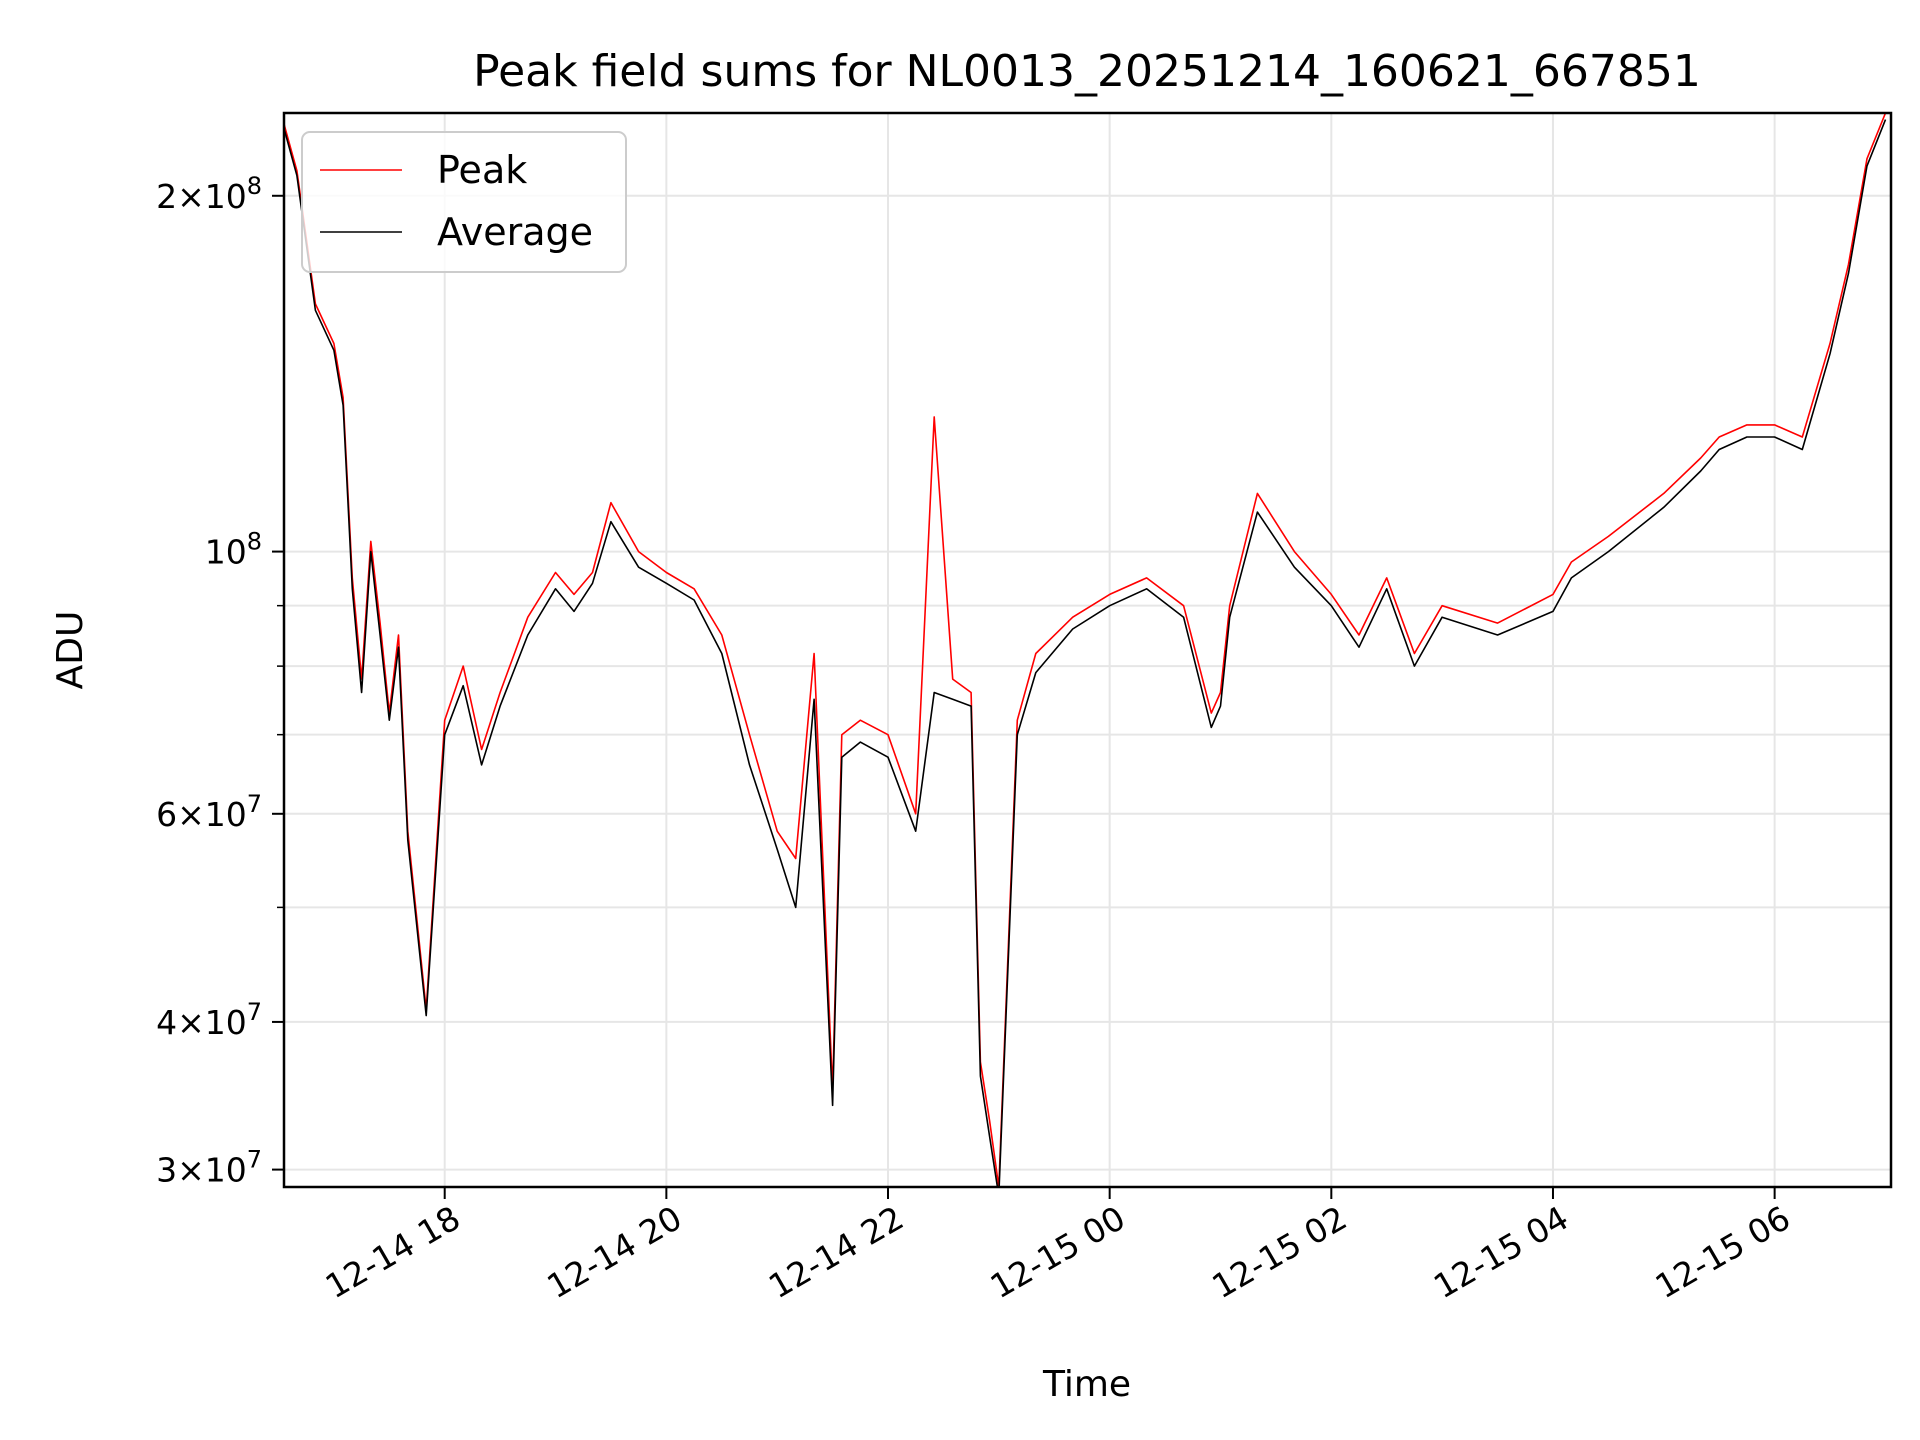 Image resolution: width=1920 pixels, height=1440 pixels. Describe the element at coordinates (515, 232) in the screenshot. I see `legend-label-average: Average` at that location.